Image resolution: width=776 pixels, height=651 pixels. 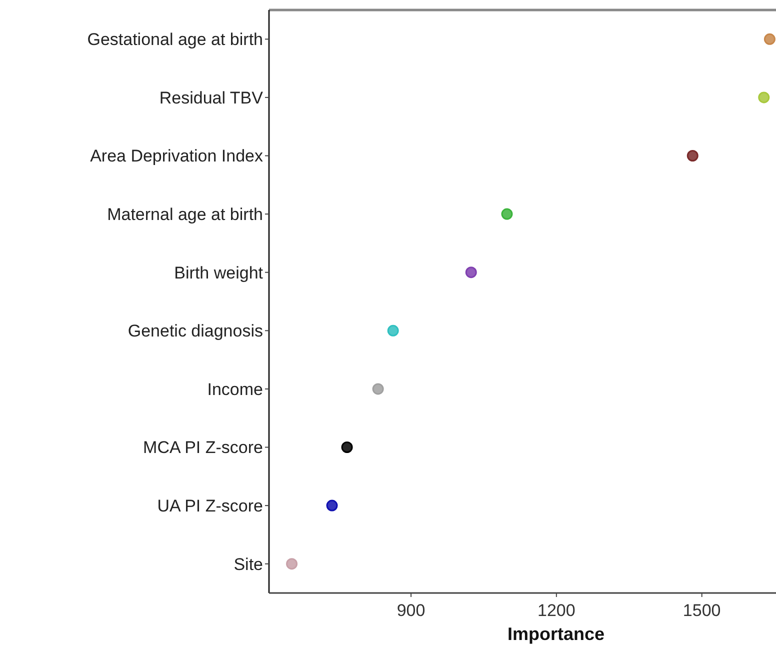 What do you see at coordinates (185, 214) in the screenshot?
I see `y-tick-label: Maternal age at birth` at bounding box center [185, 214].